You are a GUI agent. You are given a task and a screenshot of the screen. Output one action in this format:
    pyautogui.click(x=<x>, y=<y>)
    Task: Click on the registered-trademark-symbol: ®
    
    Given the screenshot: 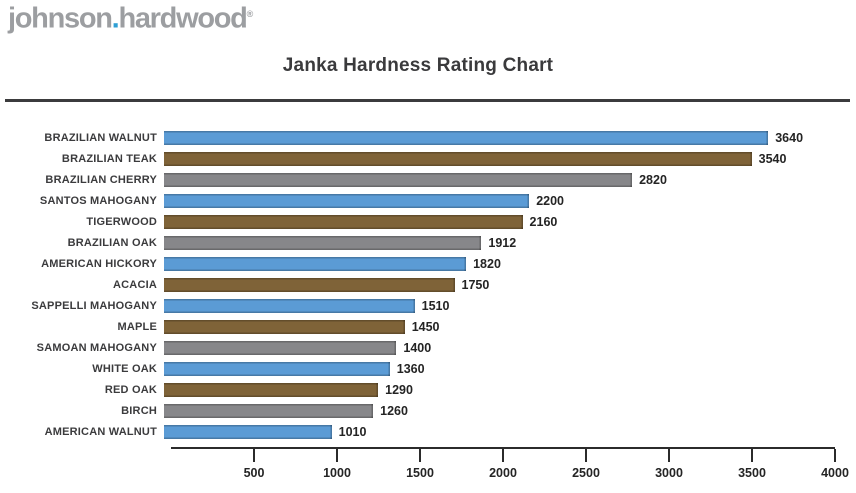 What is the action you would take?
    pyautogui.click(x=250, y=14)
    